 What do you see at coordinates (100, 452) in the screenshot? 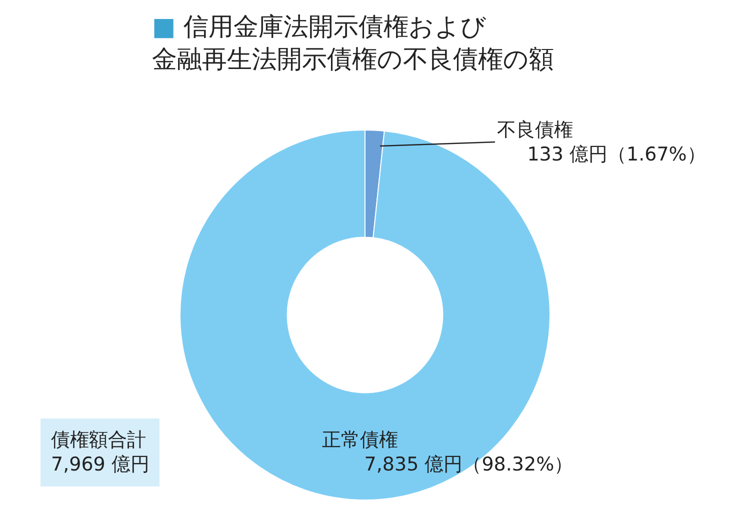
I see `text: 債権額合計 7,969 億円` at bounding box center [100, 452].